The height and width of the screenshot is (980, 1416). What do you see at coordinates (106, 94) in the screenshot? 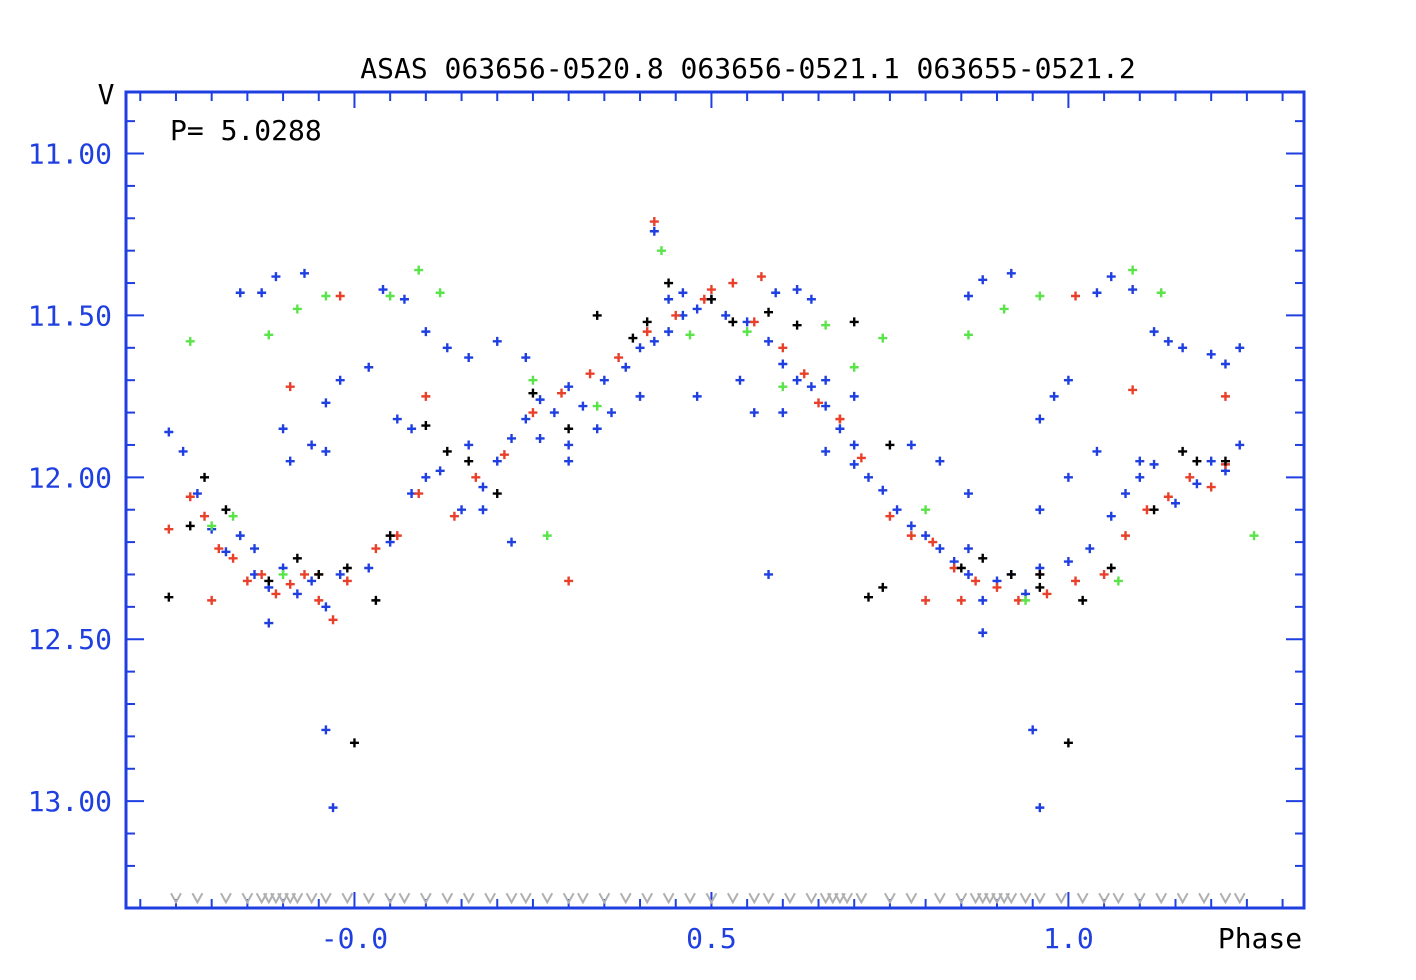
I see `y-axis-label: V` at bounding box center [106, 94].